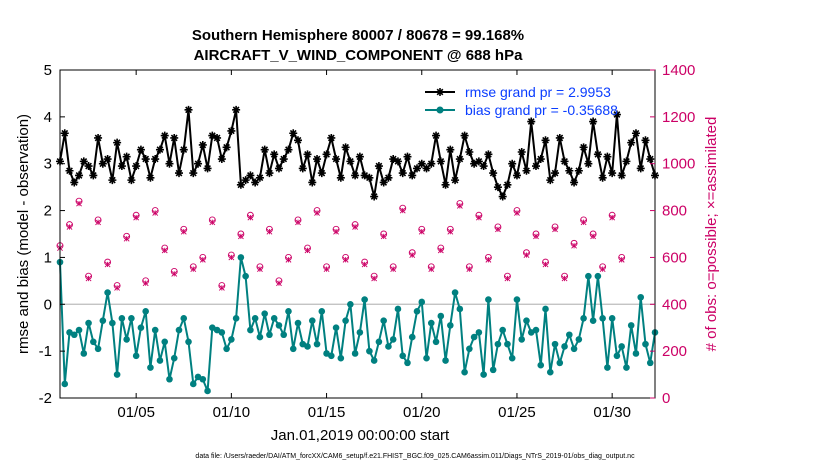 The width and height of the screenshot is (830, 470). I want to click on y-tick-label: 5, so click(48, 70).